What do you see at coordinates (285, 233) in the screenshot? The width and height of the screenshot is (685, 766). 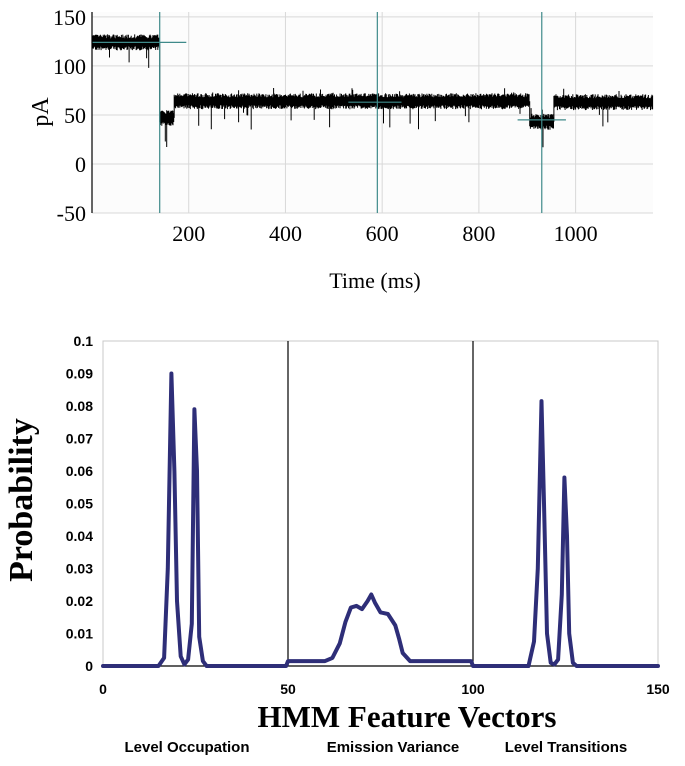 I see `top-x-tick-label: 400` at bounding box center [285, 233].